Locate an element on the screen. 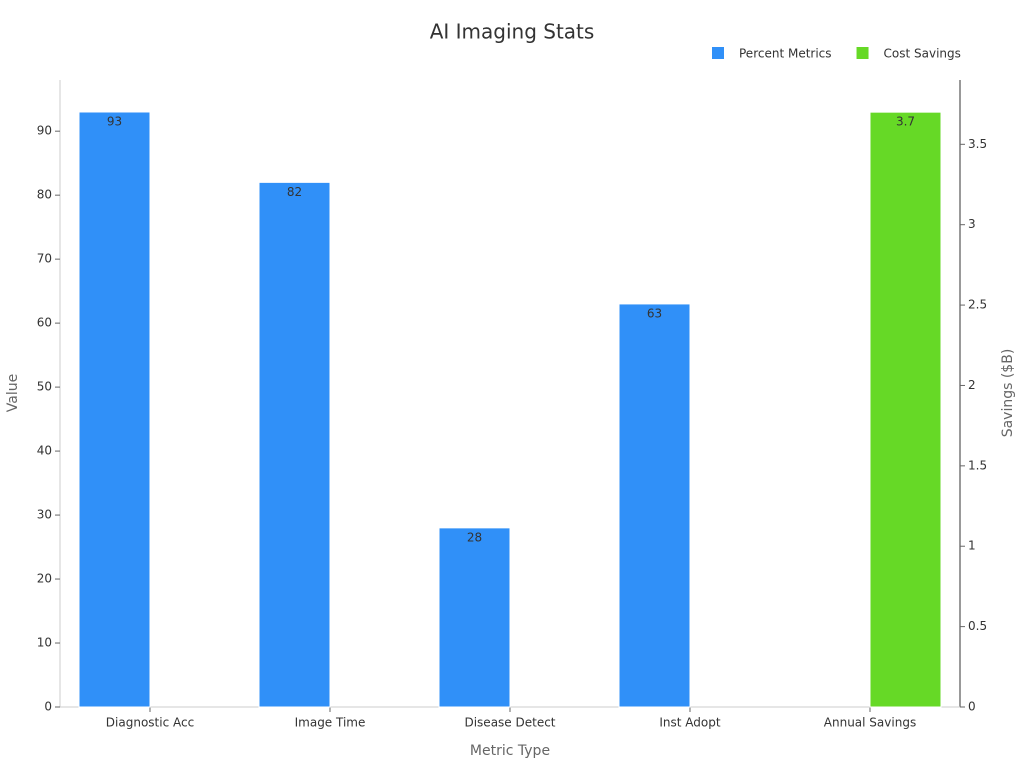  x-tick-label: Disease Detect is located at coordinates (509, 723).